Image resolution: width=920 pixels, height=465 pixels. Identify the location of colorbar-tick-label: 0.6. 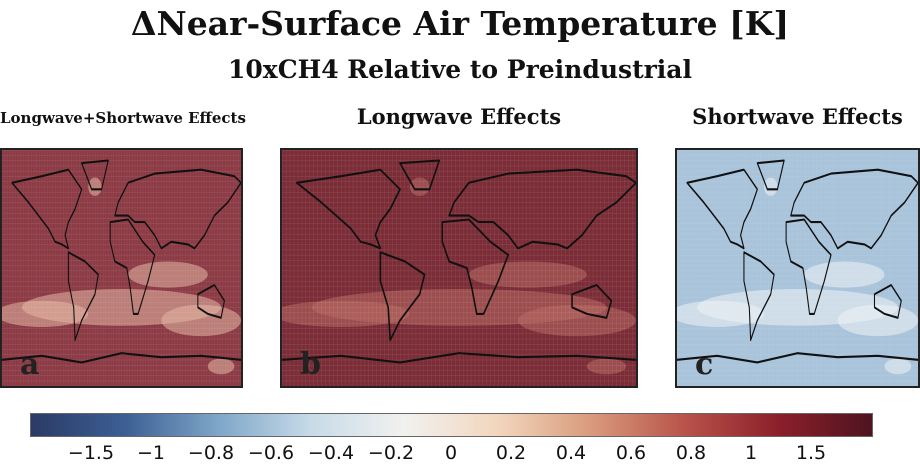
(631, 453).